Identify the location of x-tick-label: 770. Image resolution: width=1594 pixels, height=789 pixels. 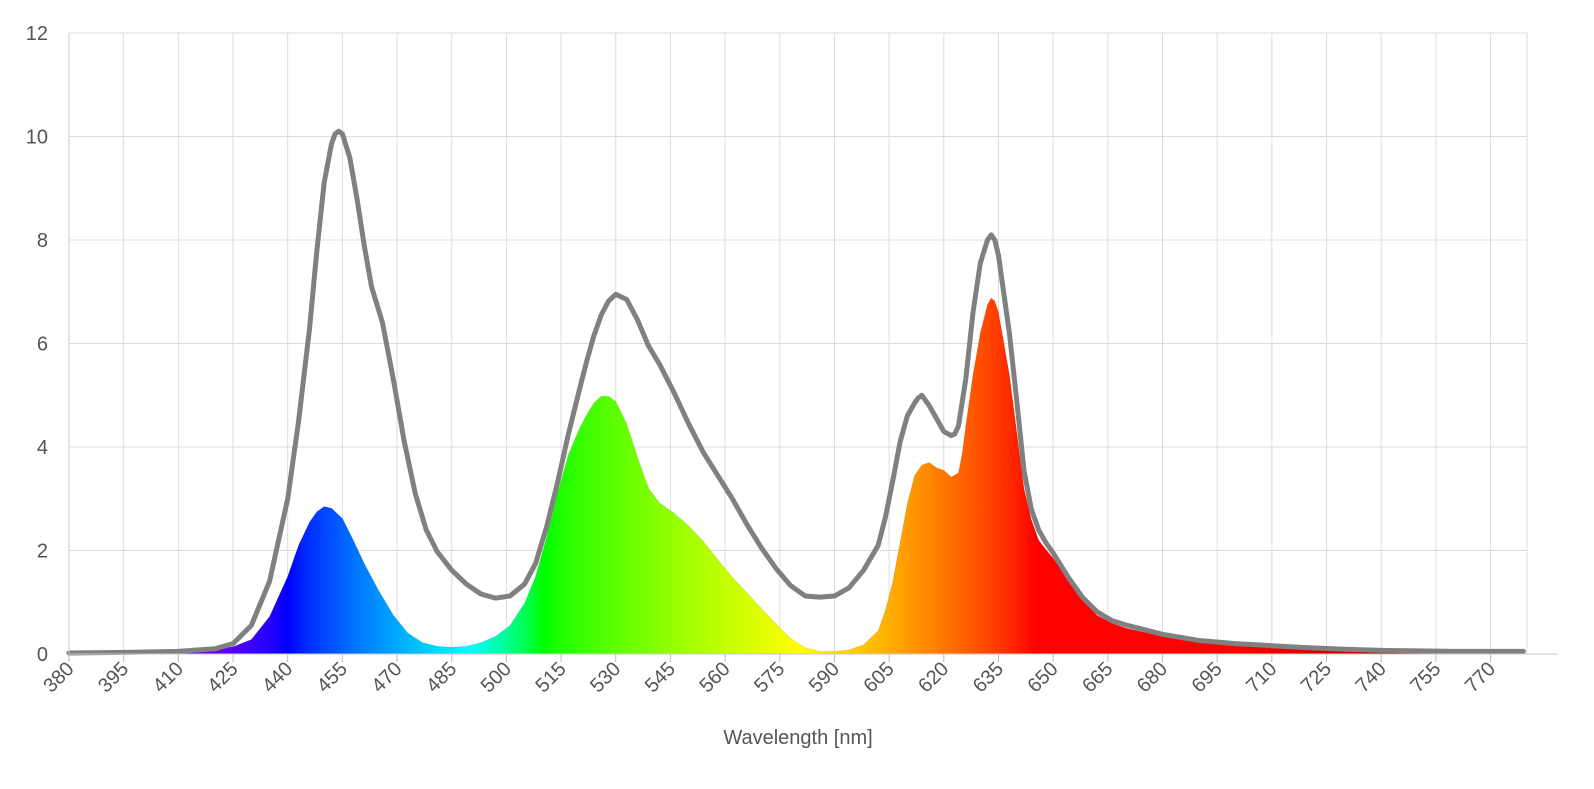
(1480, 677).